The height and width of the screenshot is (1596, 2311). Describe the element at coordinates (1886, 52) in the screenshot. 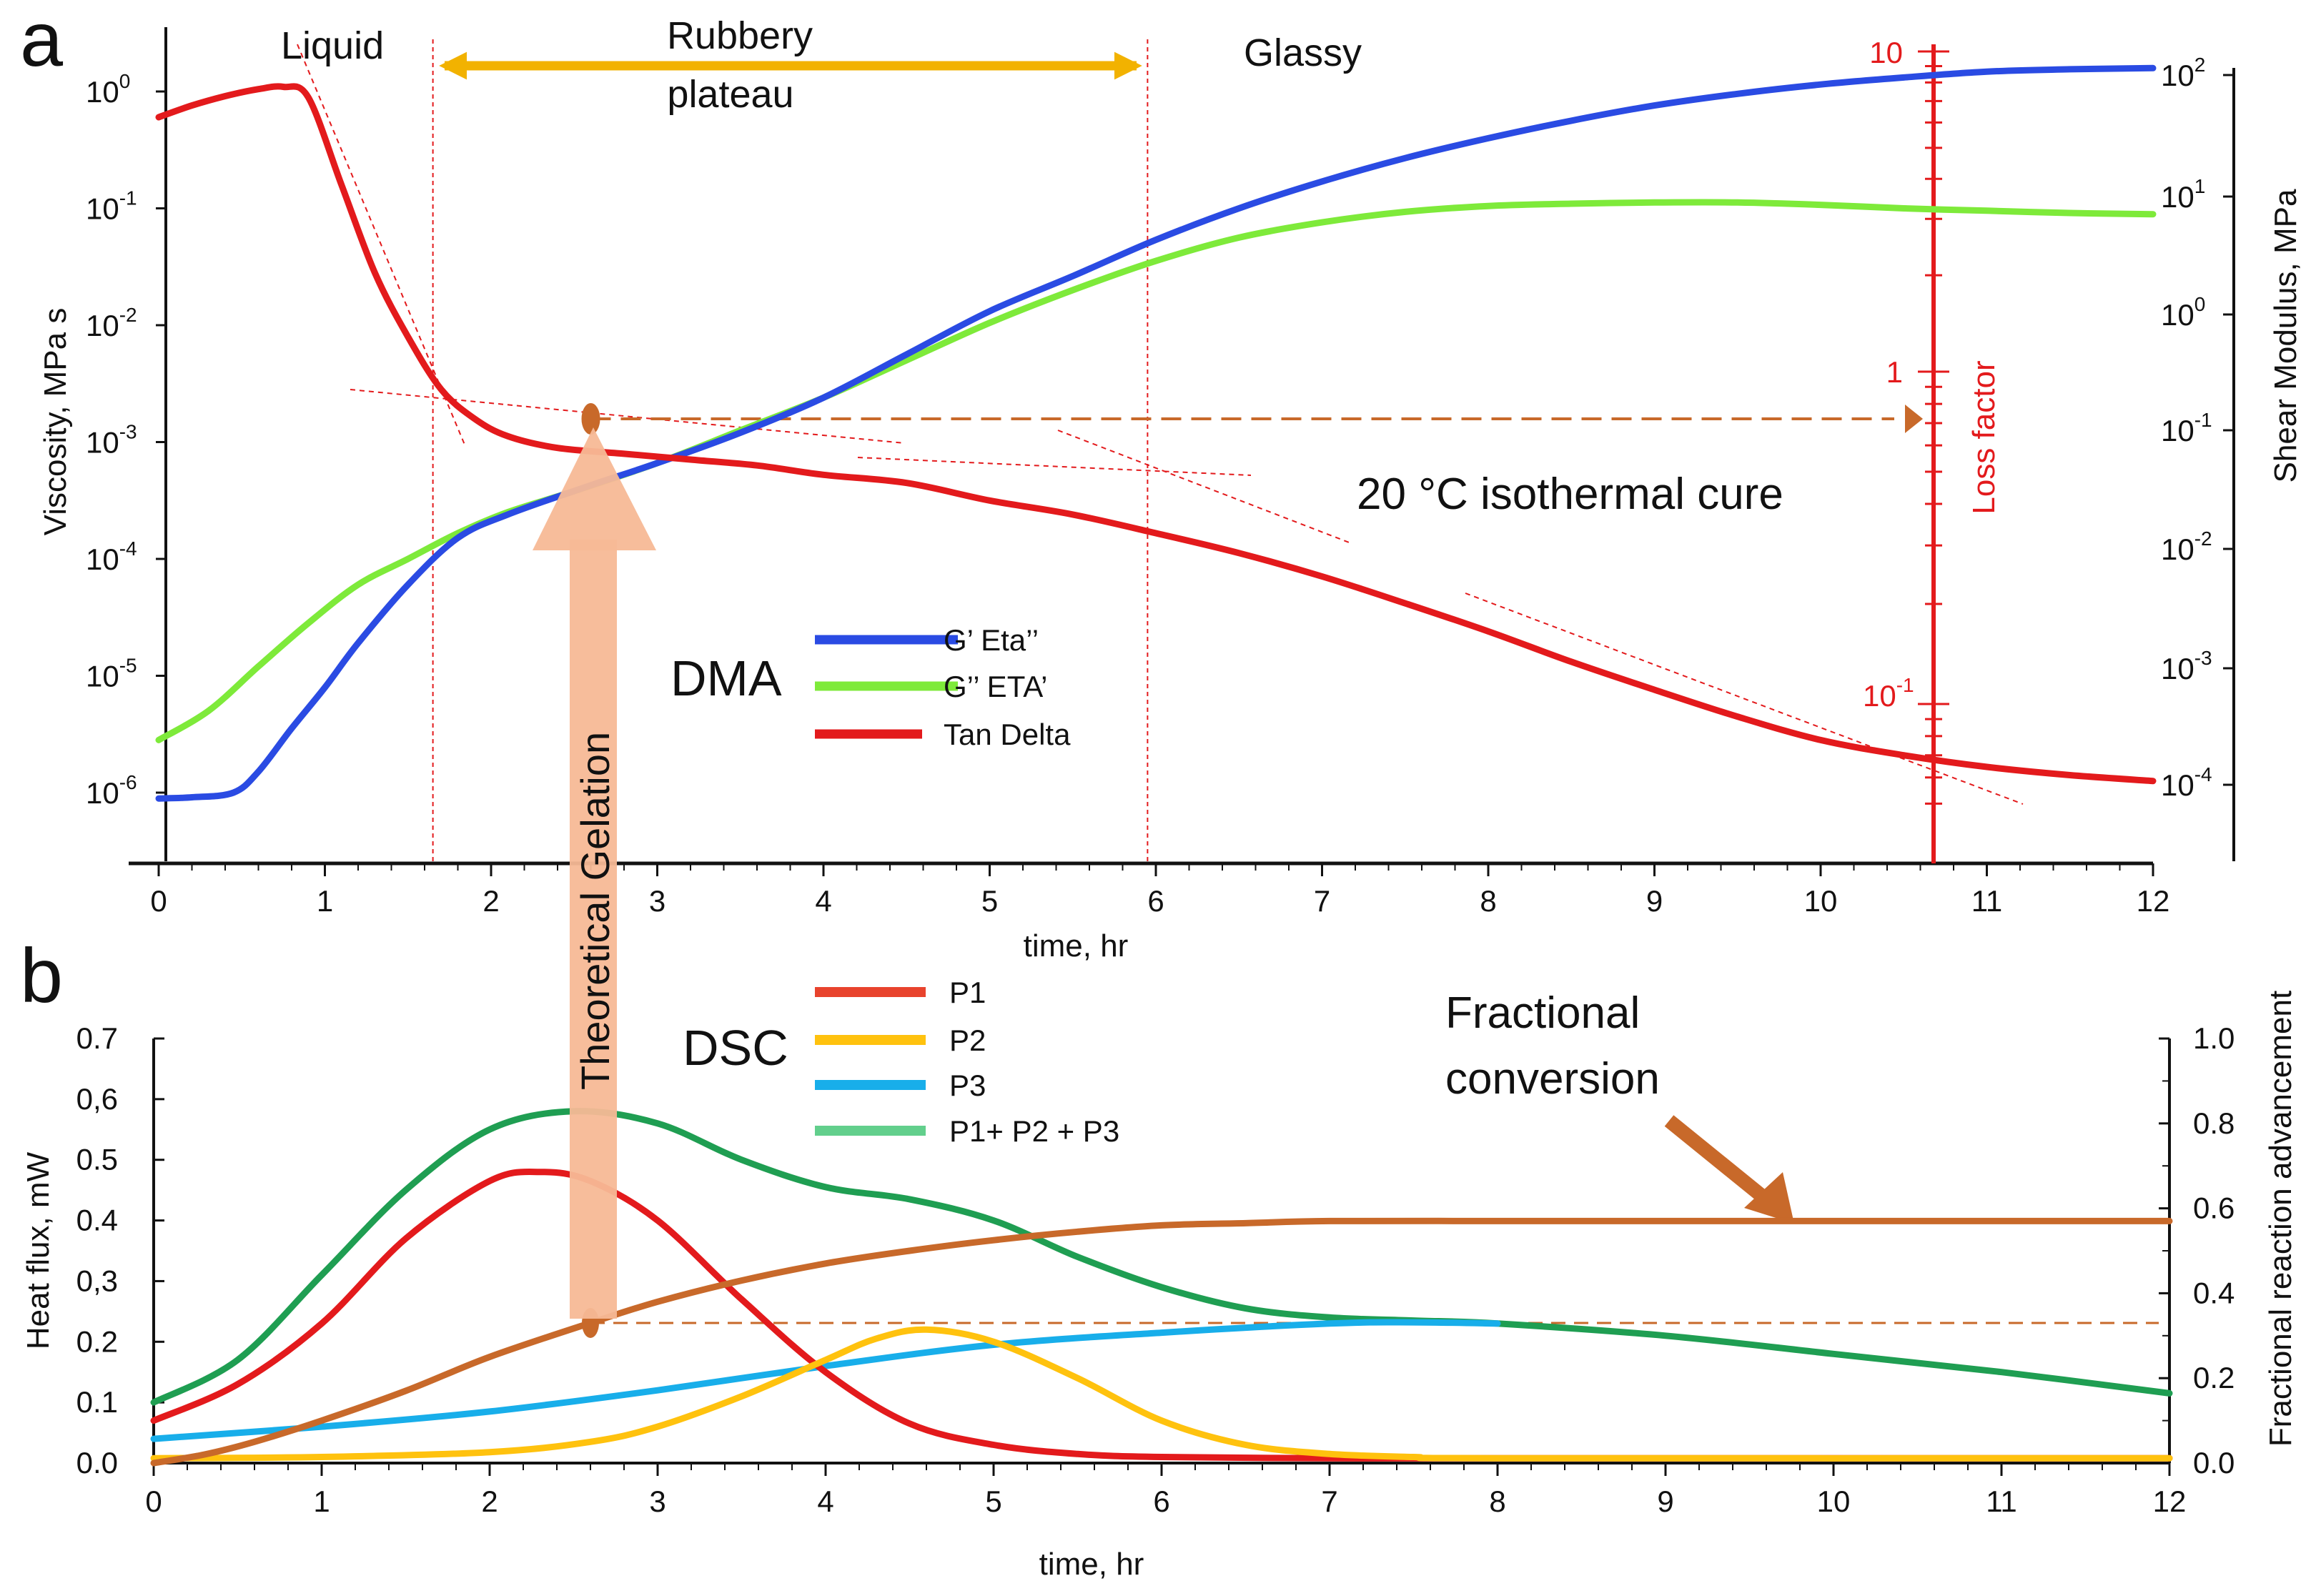

I see `loss-tick-label-10: 10` at that location.